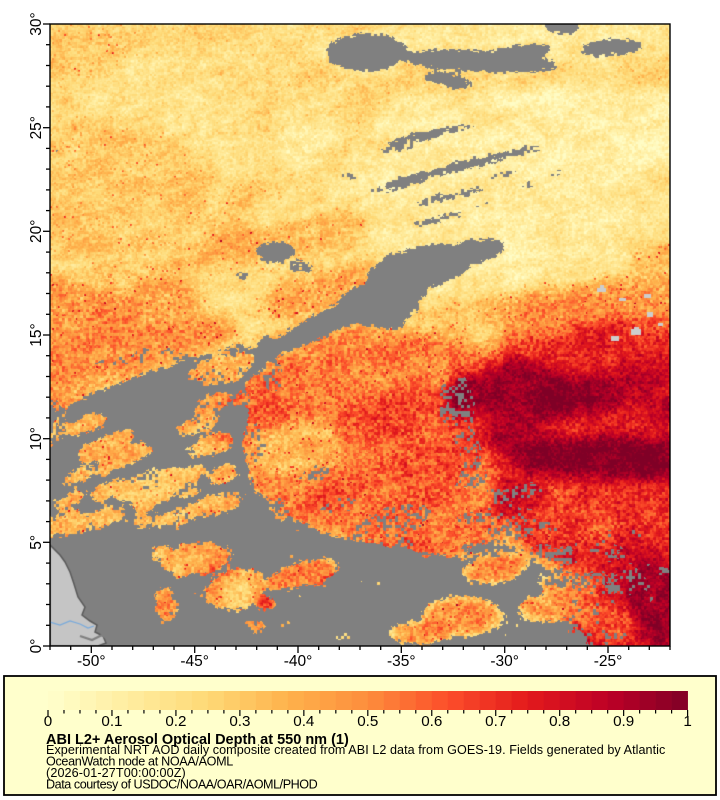 The image size is (720, 800). I want to click on svg-text: -30°, so click(504, 661).